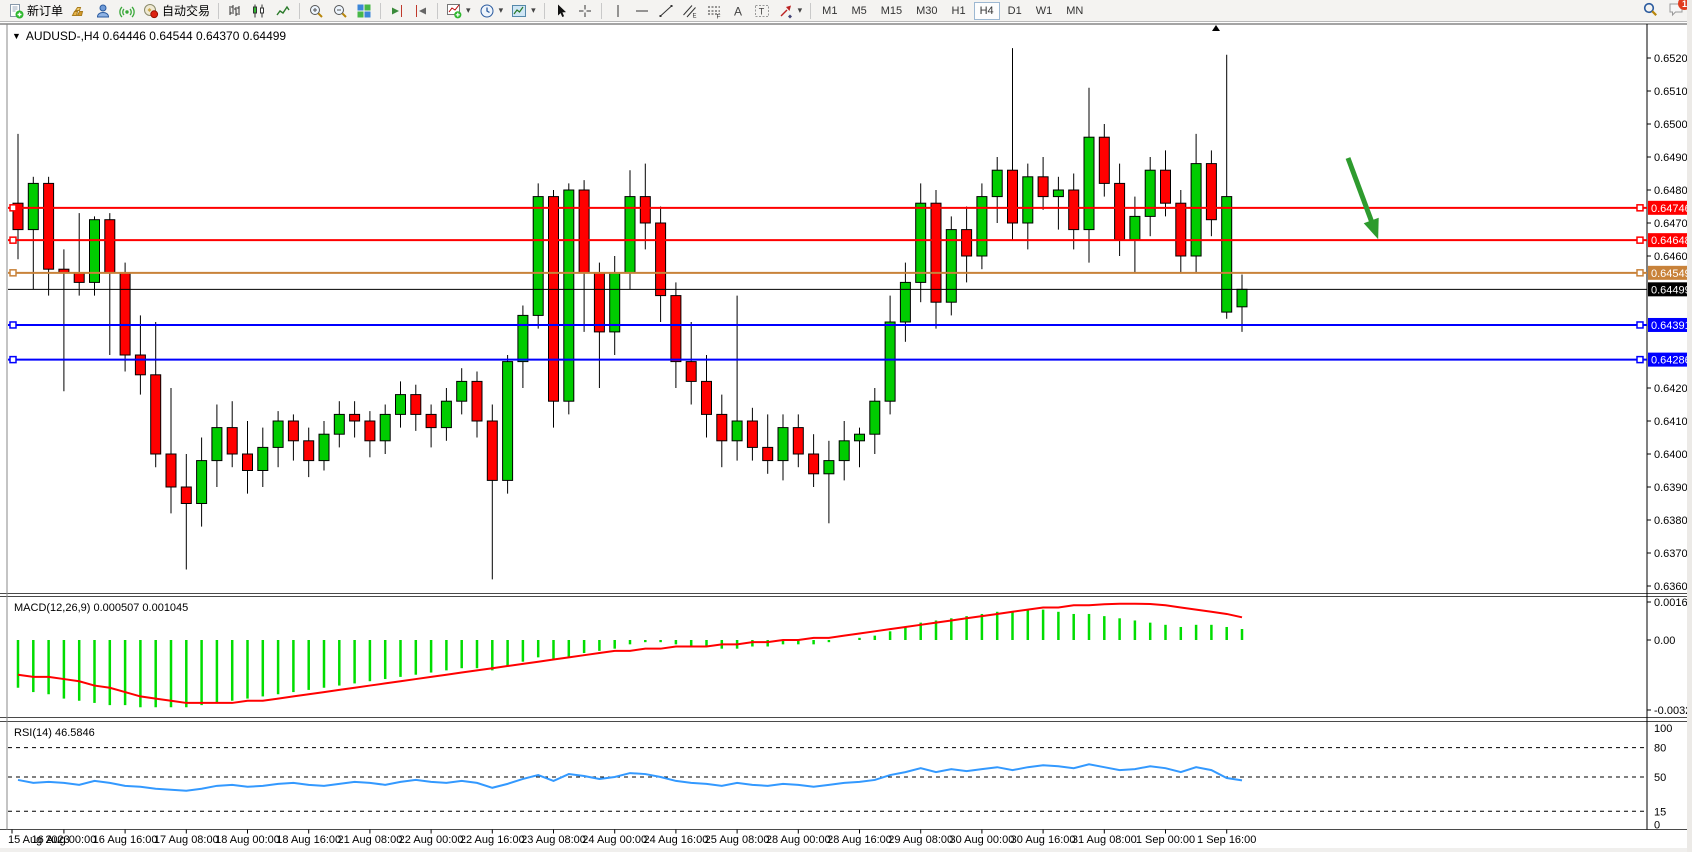 The image size is (1692, 852). What do you see at coordinates (1165, 840) in the screenshot?
I see `time-tick-label: 1 Sep 00:00` at bounding box center [1165, 840].